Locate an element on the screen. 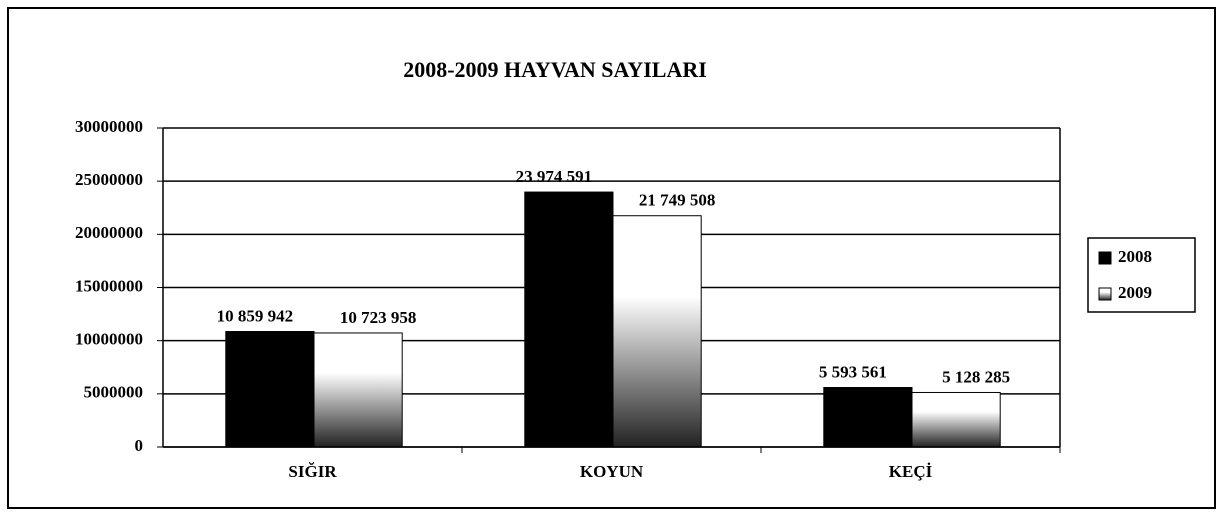 The height and width of the screenshot is (516, 1223). x-tick-label: KOYUN is located at coordinates (612, 471).